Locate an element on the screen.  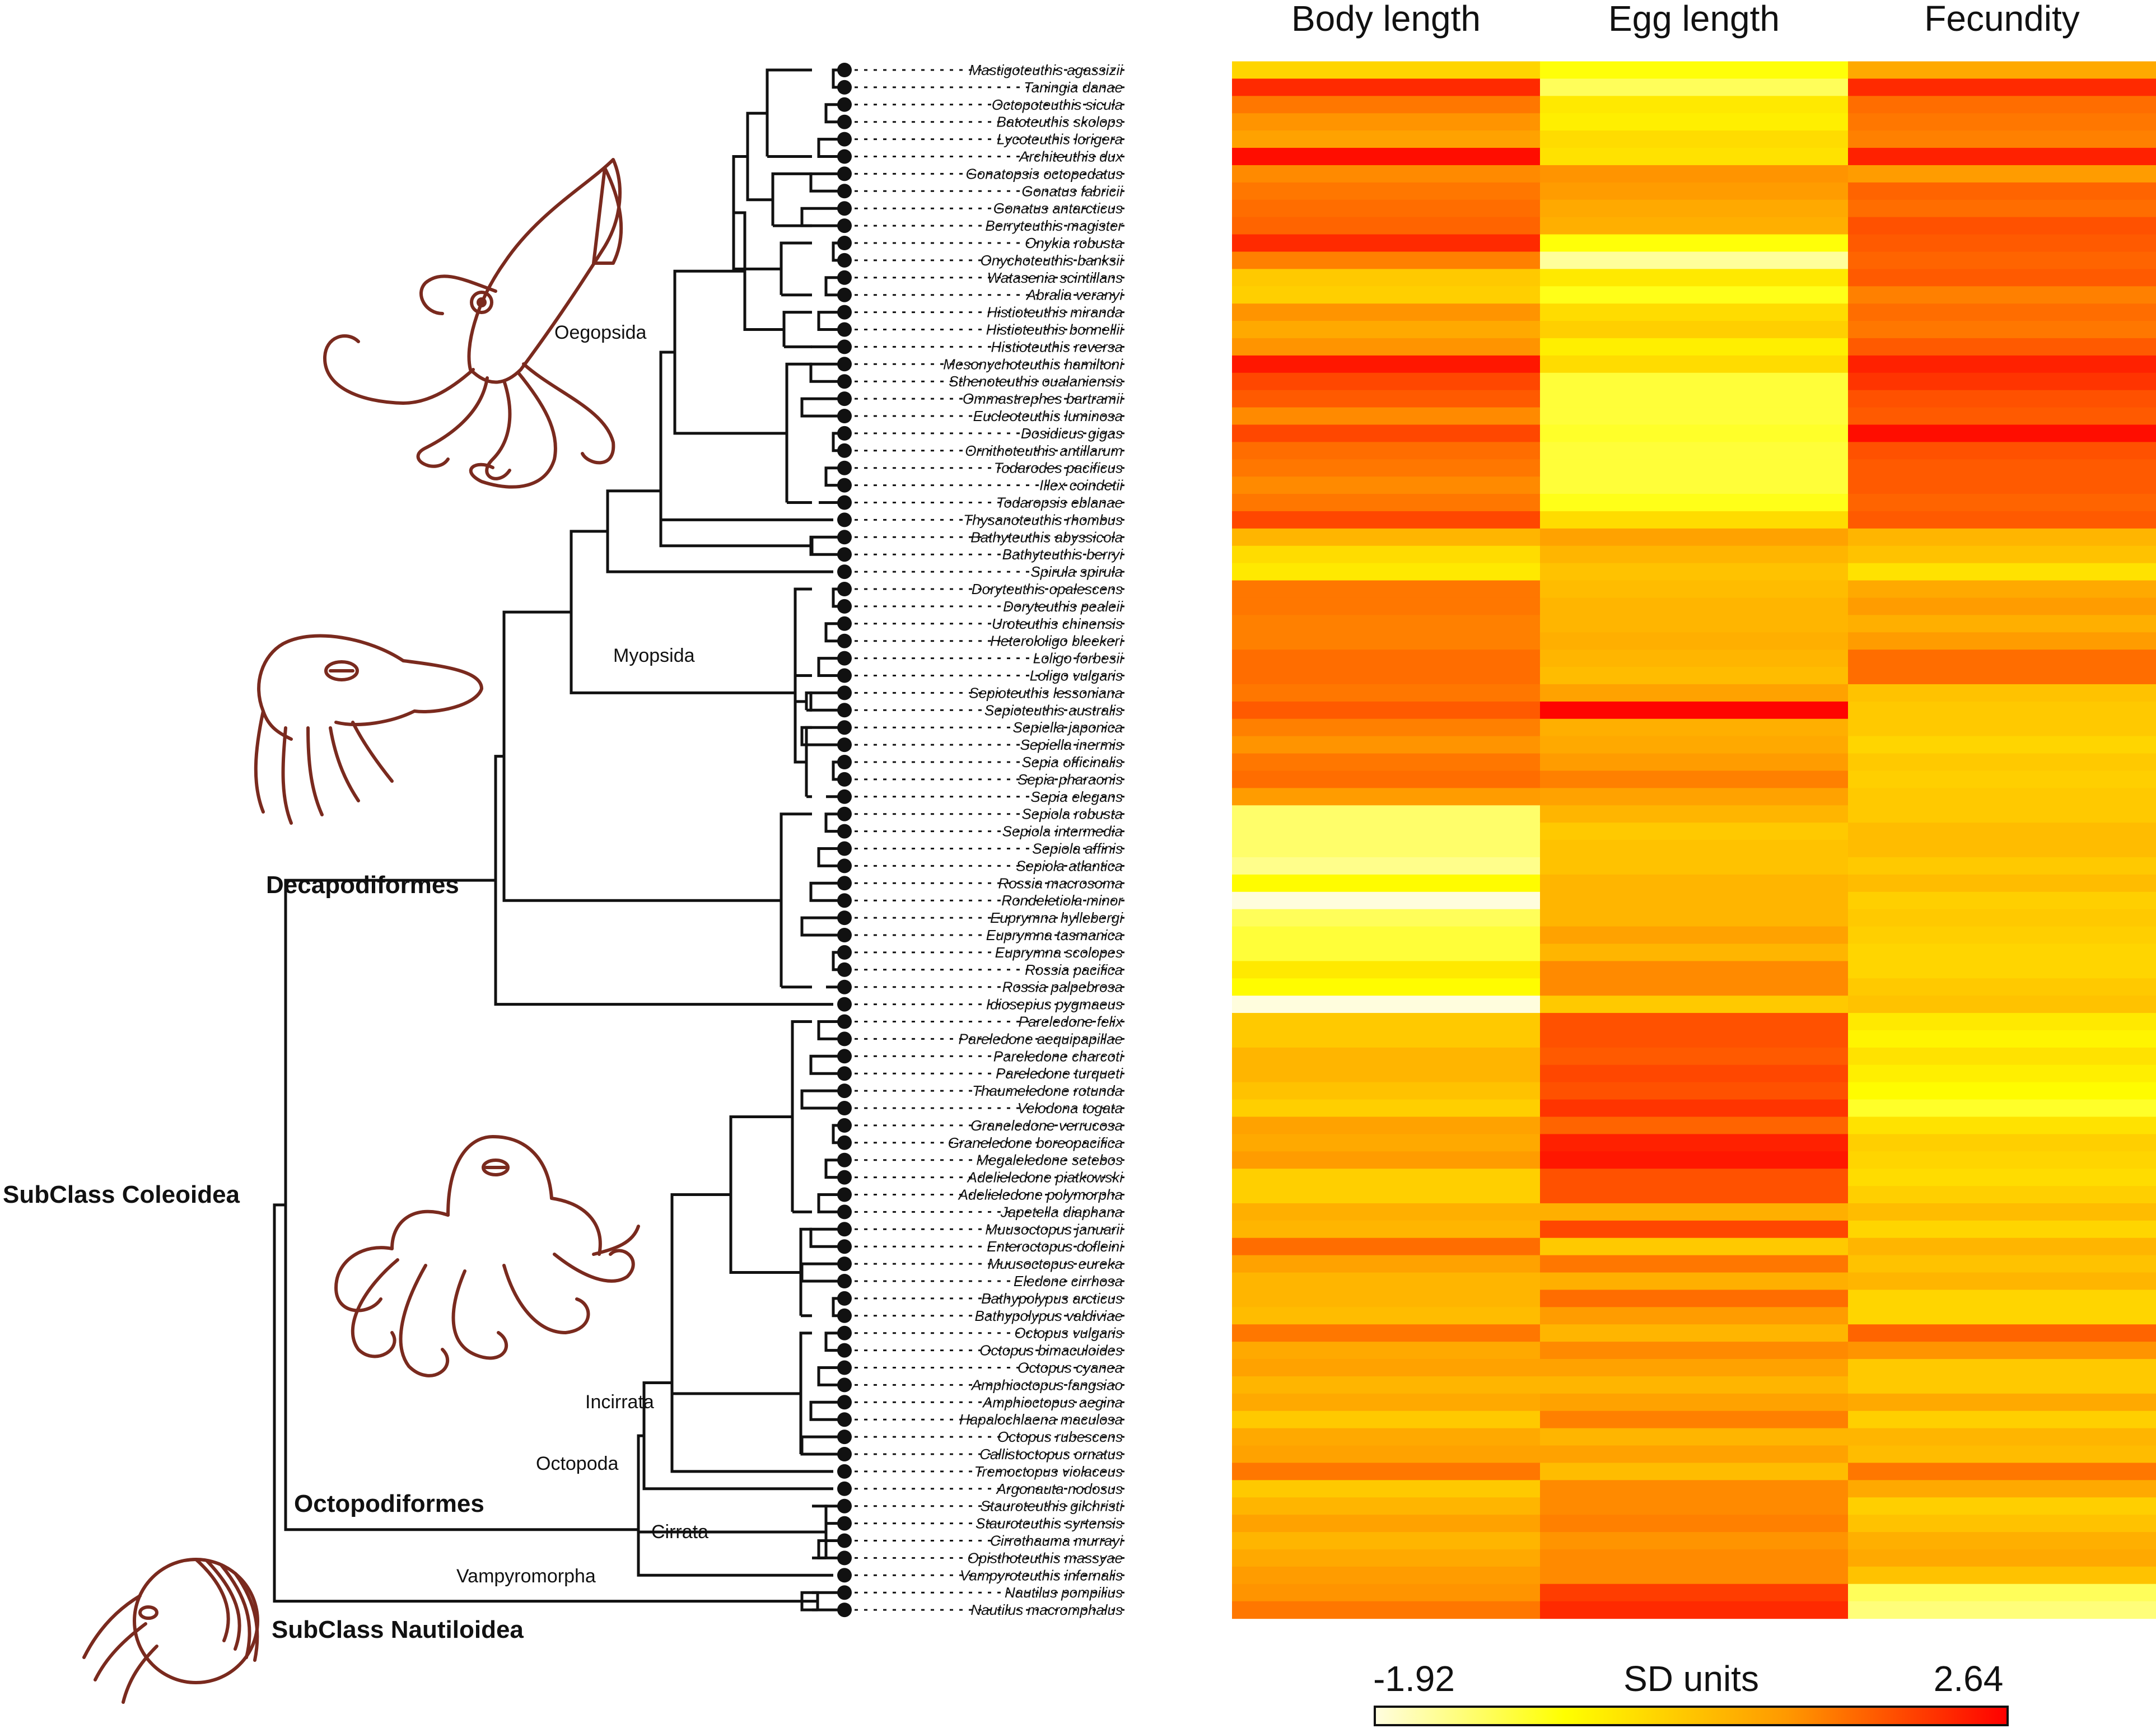
taxon-label: Mastigoteuthis agassizii is located at coordinates (1046, 70).